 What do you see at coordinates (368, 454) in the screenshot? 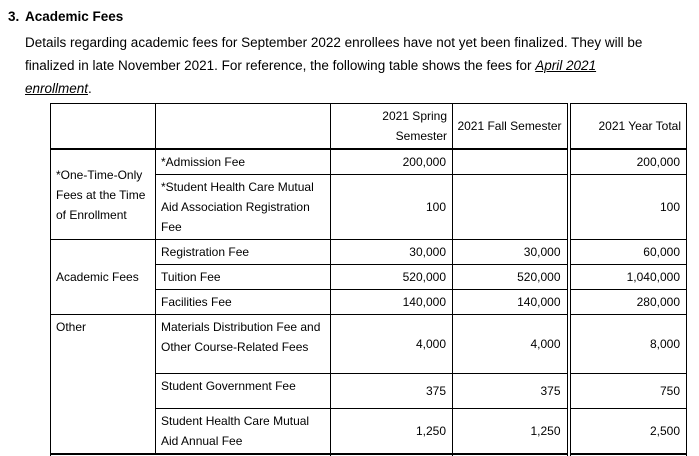
I see `table-row-total: Total 895,725 695,625 1,591,350` at bounding box center [368, 454].